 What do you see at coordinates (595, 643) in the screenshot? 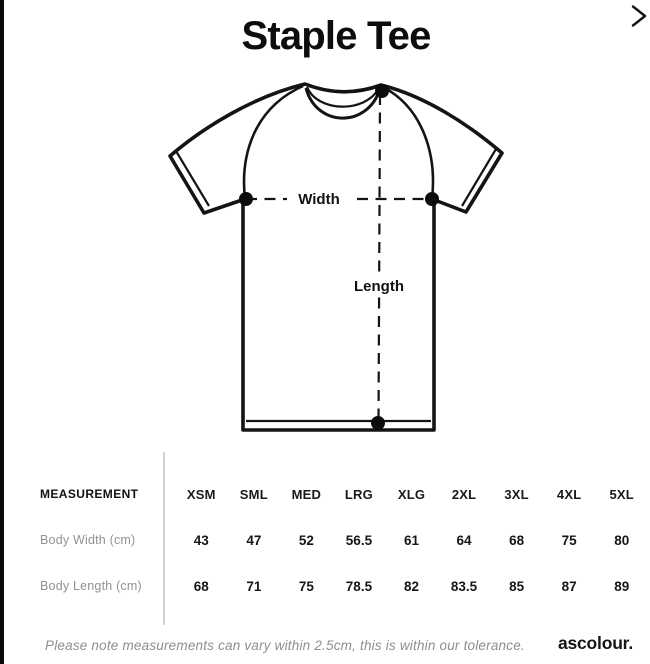
I see `brand-logo: ascolour.` at bounding box center [595, 643].